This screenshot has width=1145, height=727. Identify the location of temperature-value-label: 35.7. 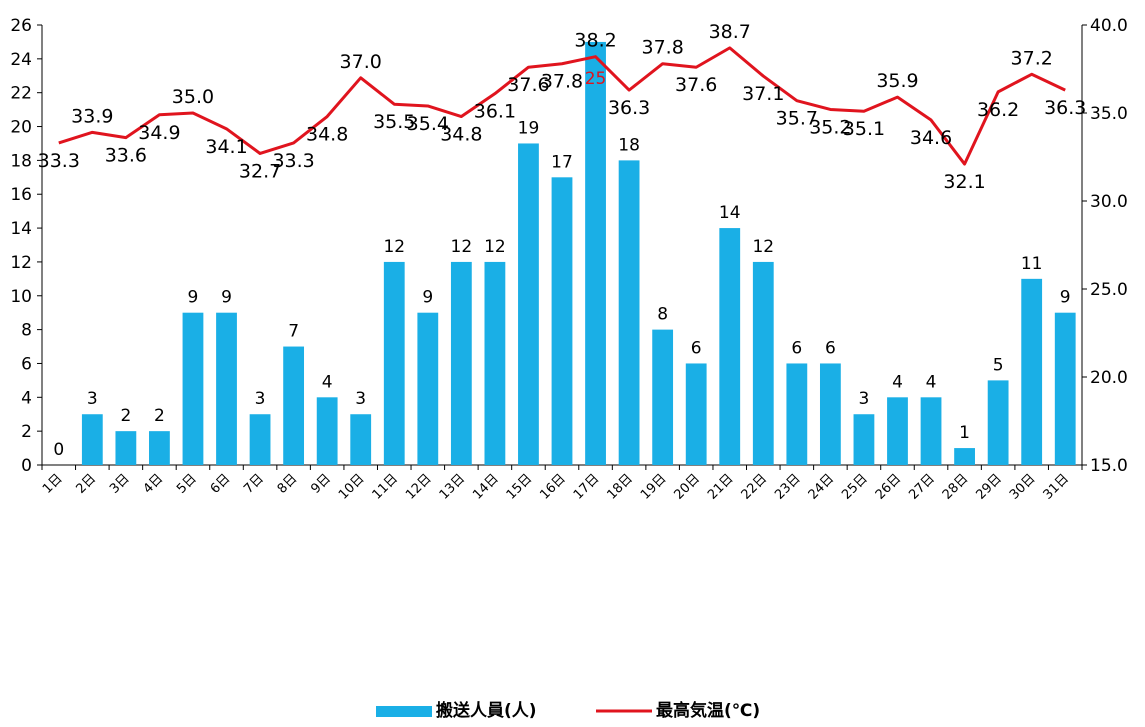
(797, 119).